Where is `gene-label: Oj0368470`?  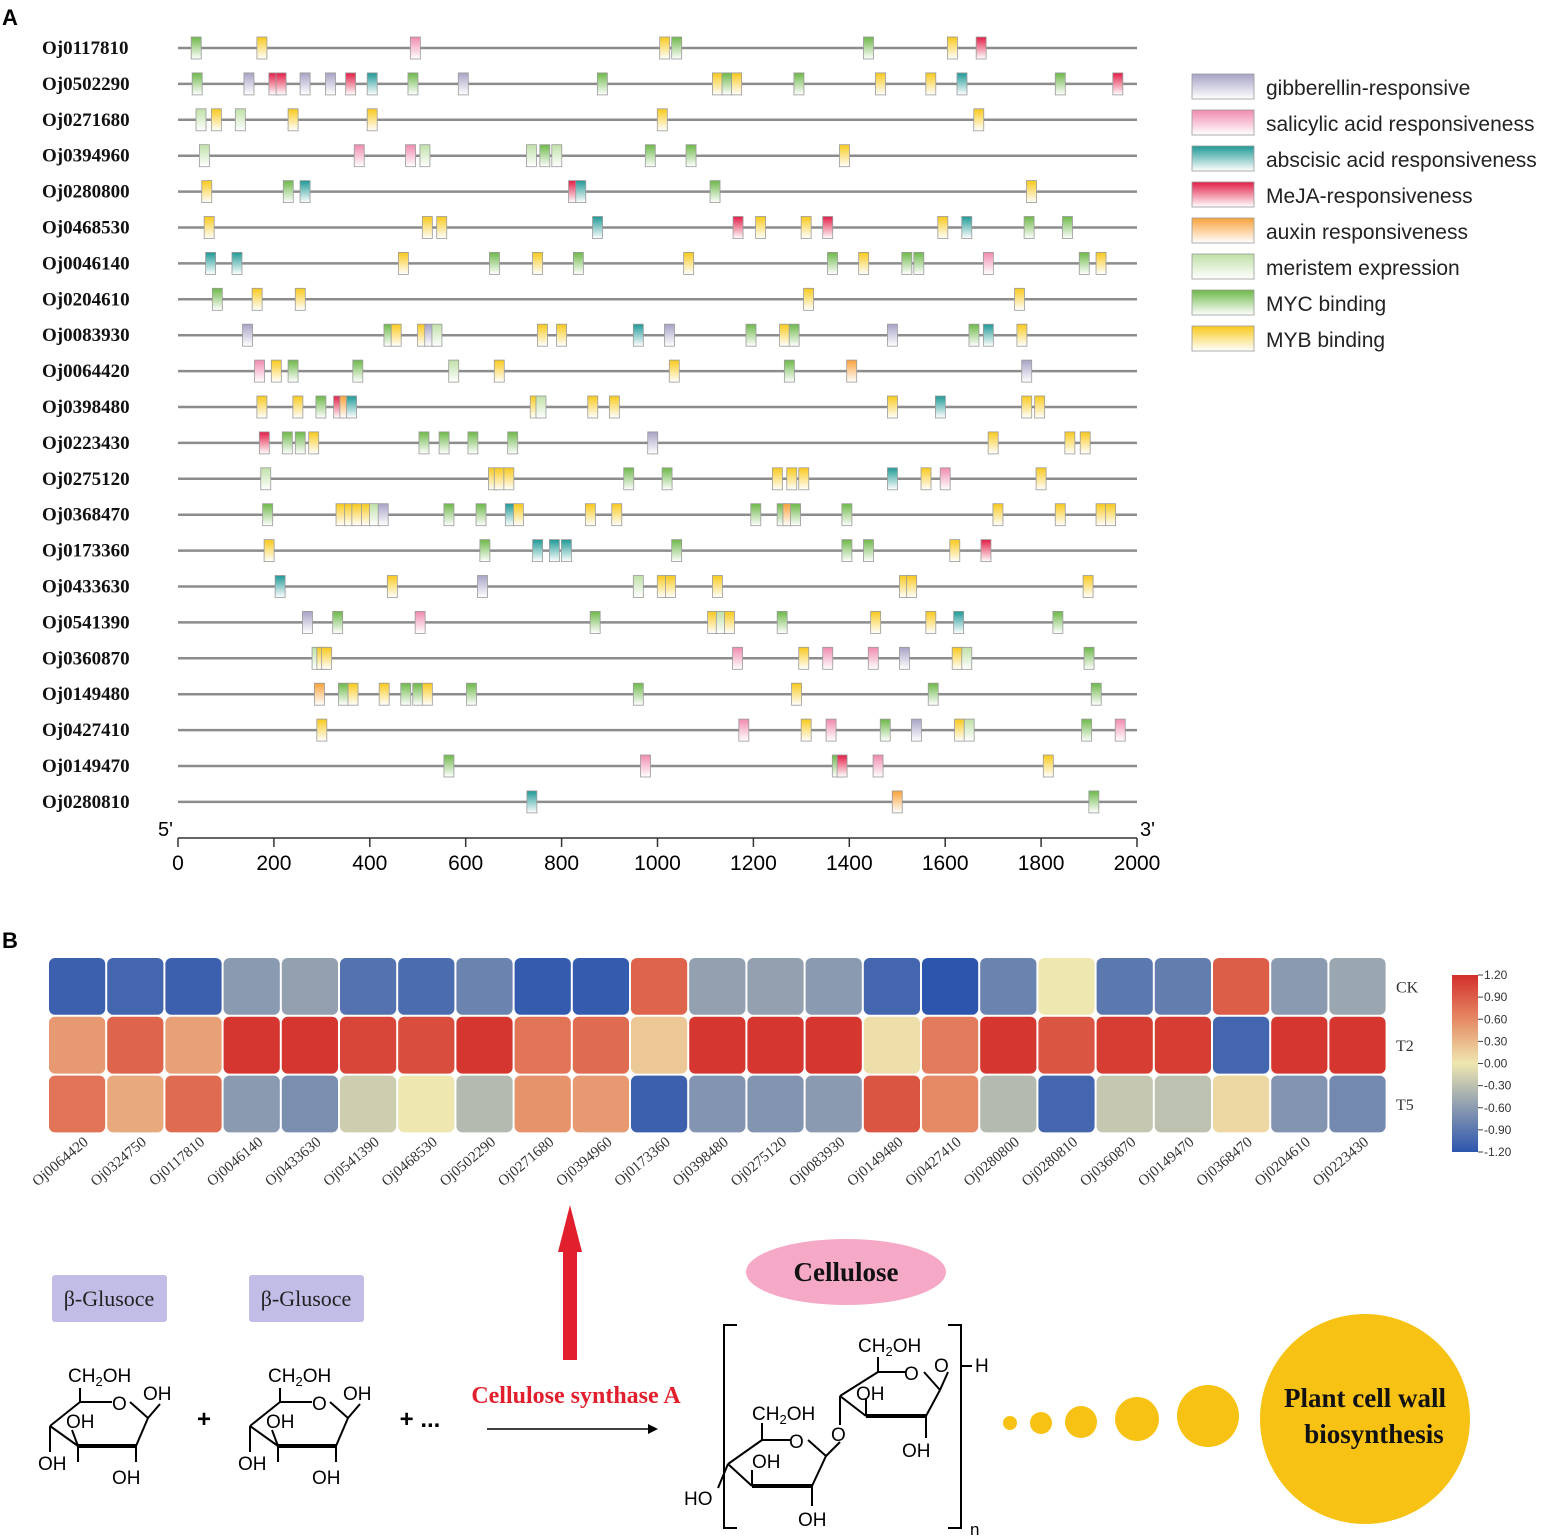
gene-label: Oj0368470 is located at coordinates (86, 515).